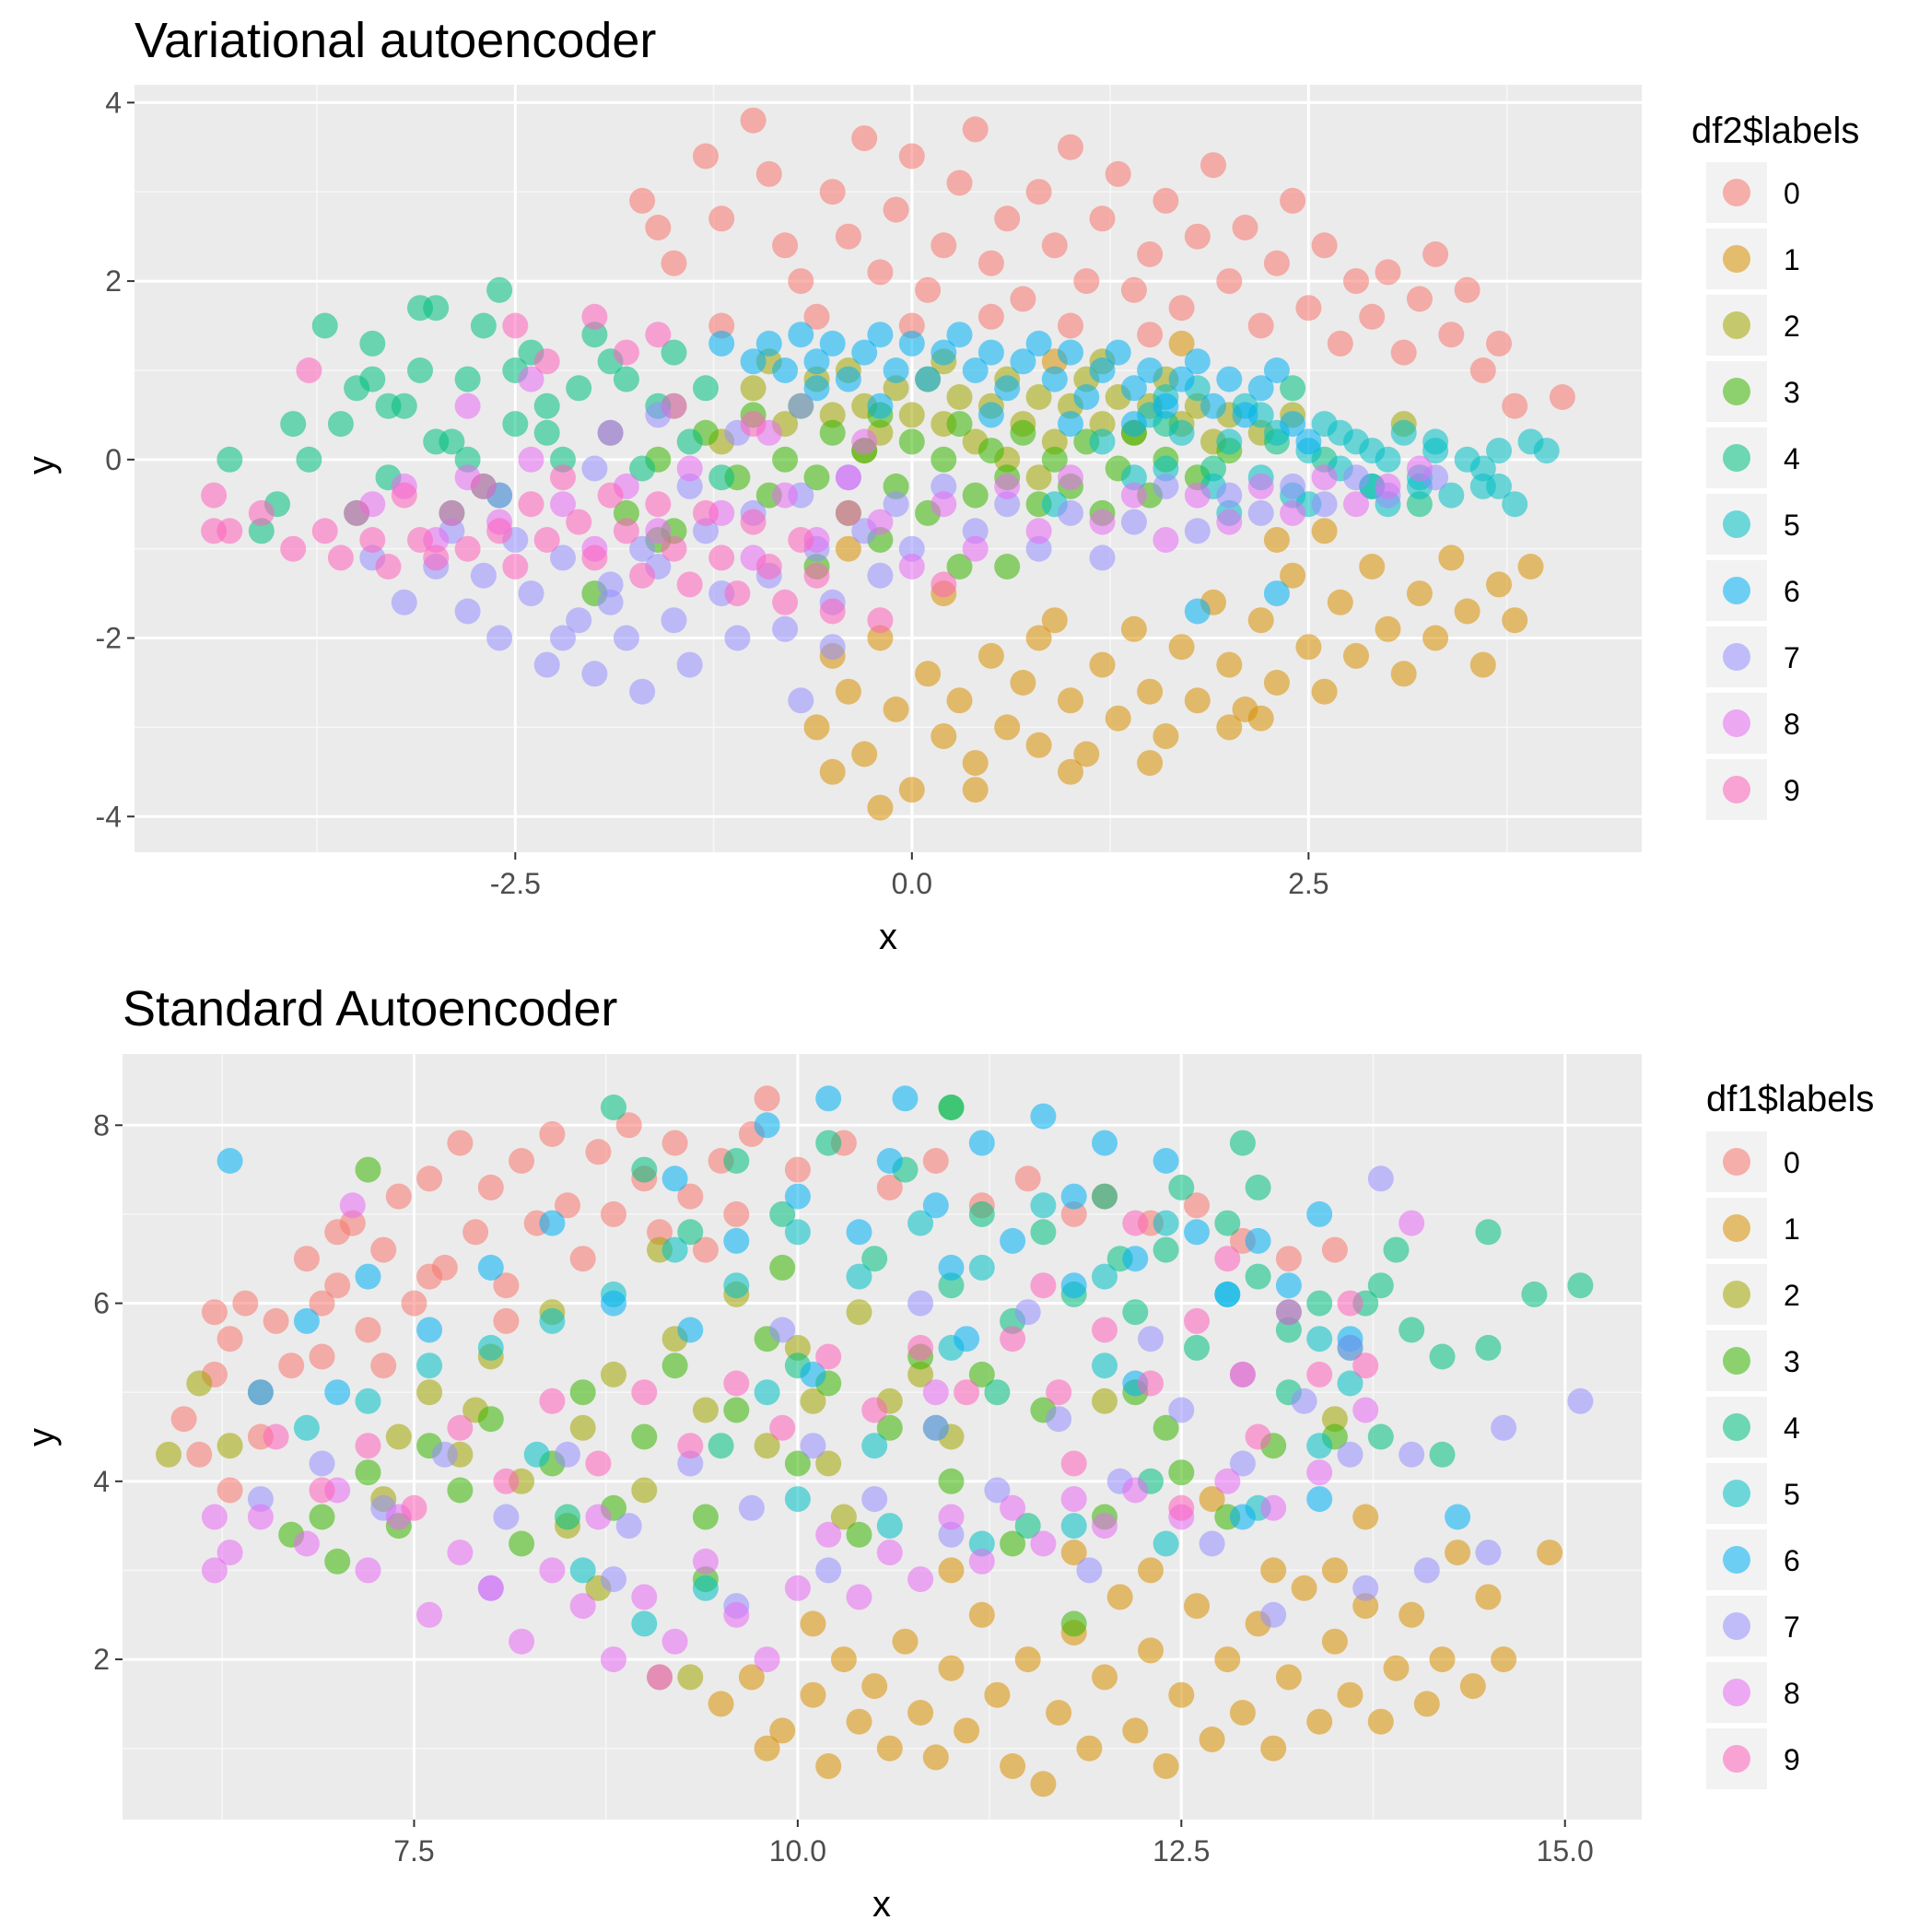 The width and height of the screenshot is (1931, 1932). Describe the element at coordinates (1792, 259) in the screenshot. I see `legend-label: 1` at that location.